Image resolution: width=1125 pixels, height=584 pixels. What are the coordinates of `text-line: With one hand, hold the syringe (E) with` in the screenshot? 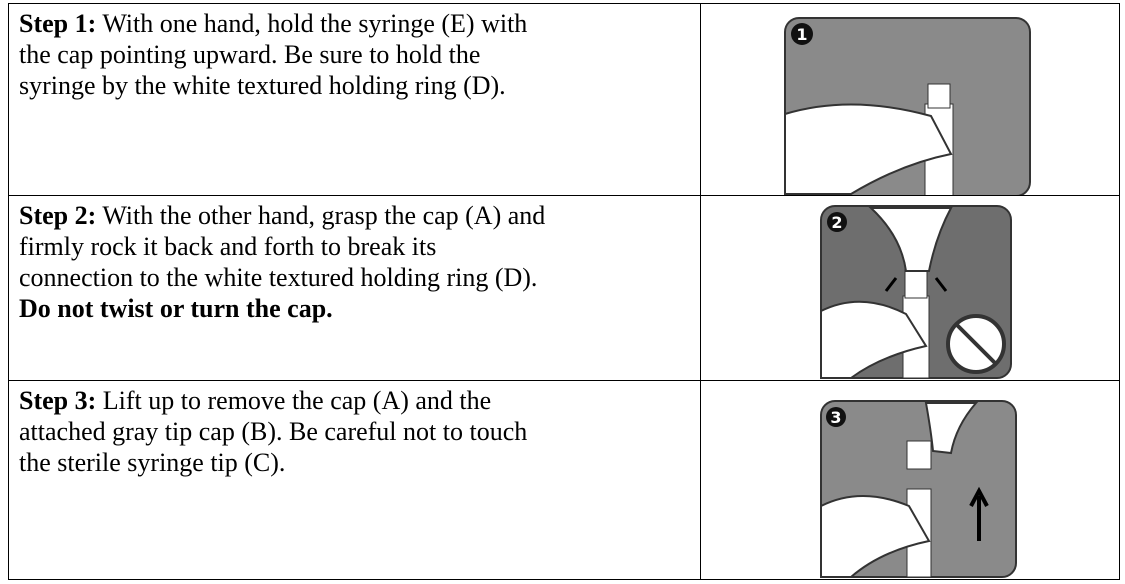 It's located at (315, 23).